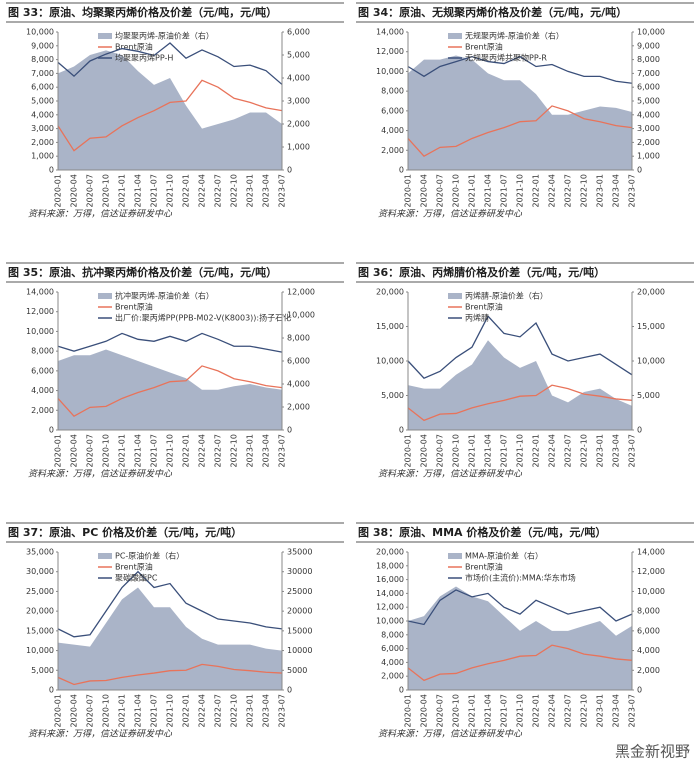 This screenshot has height=768, width=700. What do you see at coordinates (186, 190) in the screenshot?
I see `x-tick-label: 2022-01` at bounding box center [186, 190].